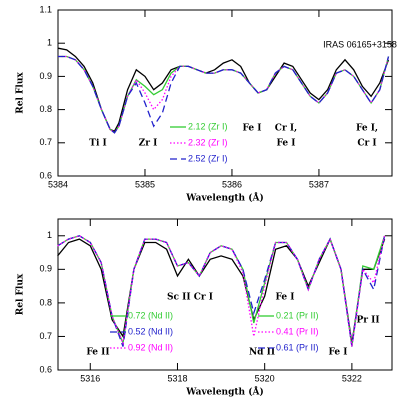 This screenshot has width=415, height=415. I want to click on x-tick-label: 5316, so click(90, 378).